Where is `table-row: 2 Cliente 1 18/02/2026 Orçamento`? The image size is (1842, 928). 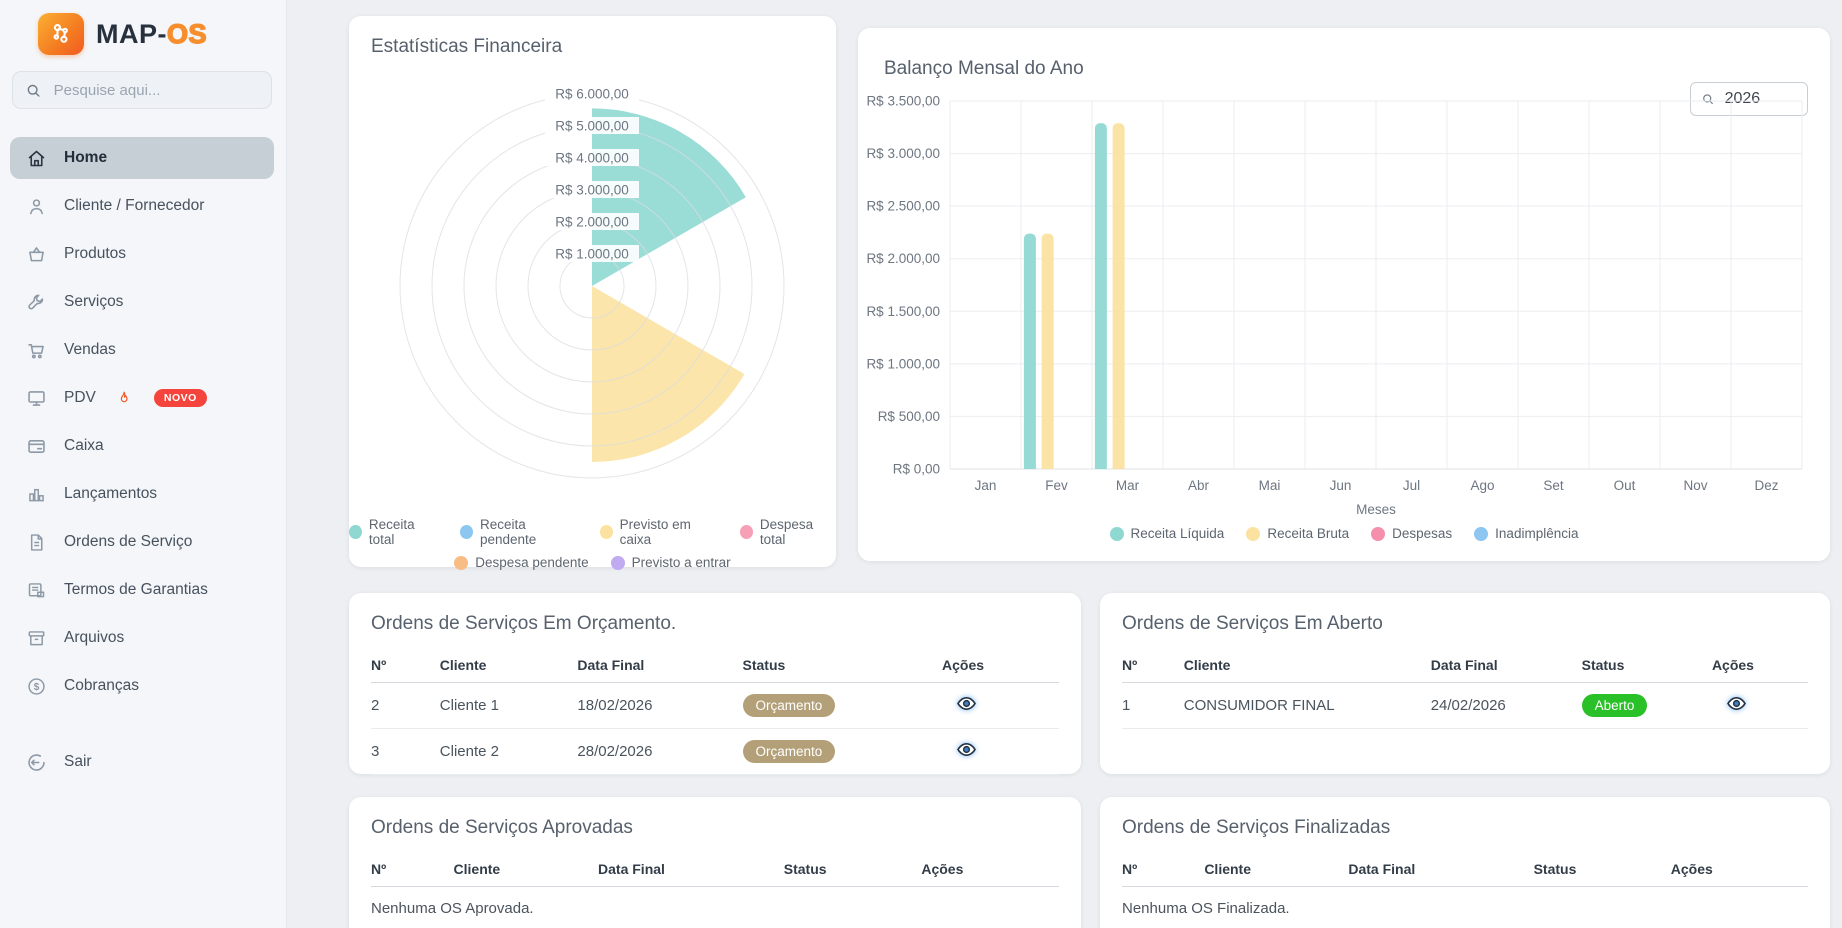
table-row: 2 Cliente 1 18/02/2026 Orçamento is located at coordinates (715, 705).